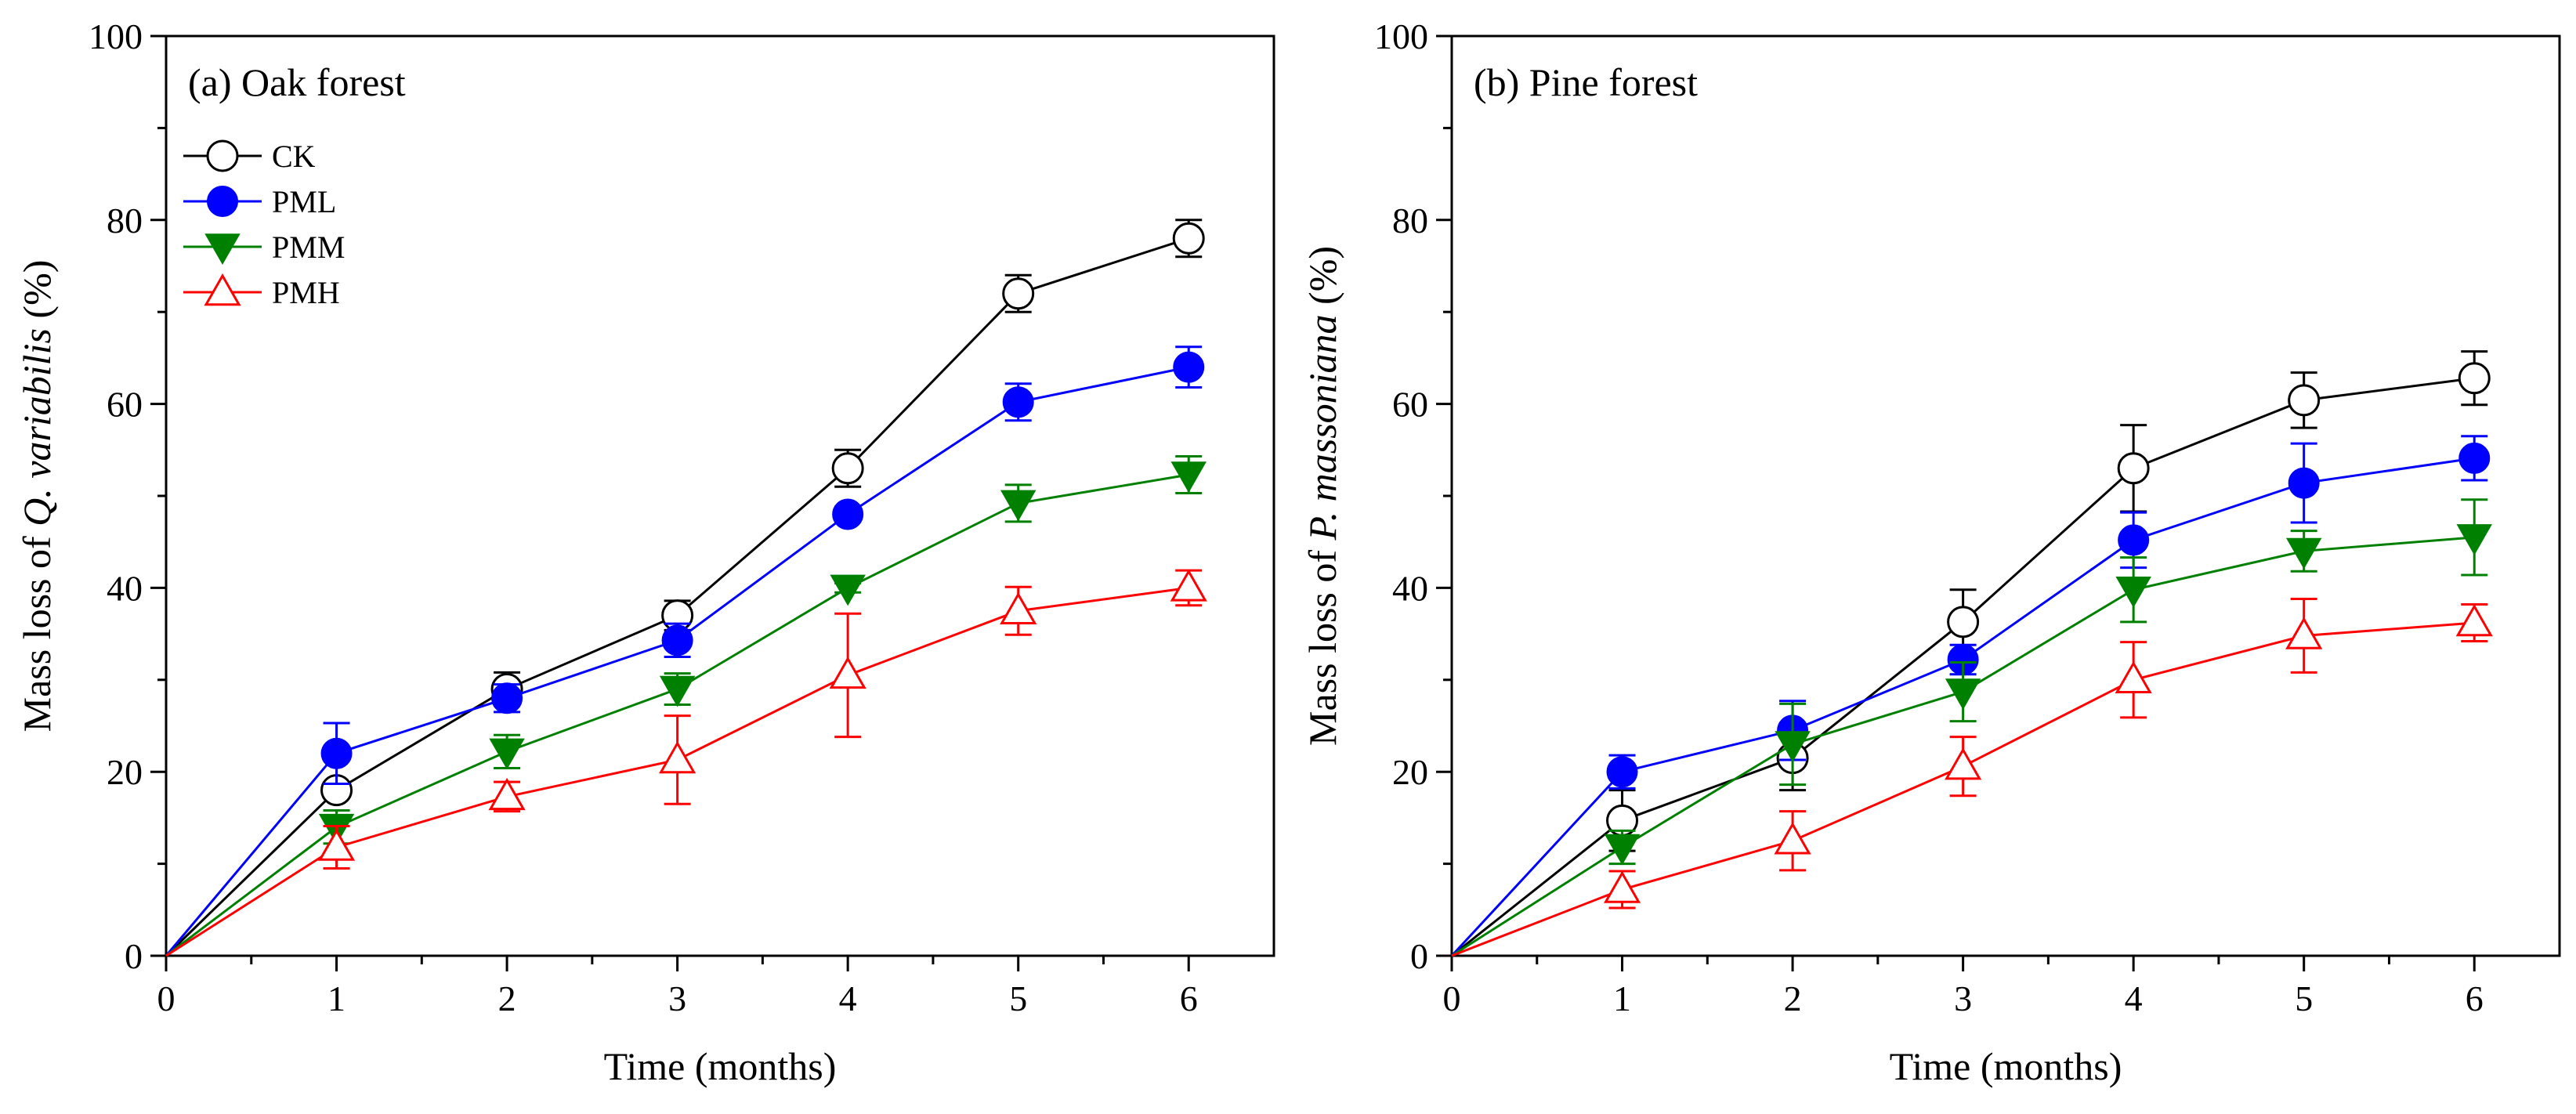 The height and width of the screenshot is (1114, 2576). What do you see at coordinates (37, 427) in the screenshot?
I see `y-axis-title-species: Q. variabilis` at bounding box center [37, 427].